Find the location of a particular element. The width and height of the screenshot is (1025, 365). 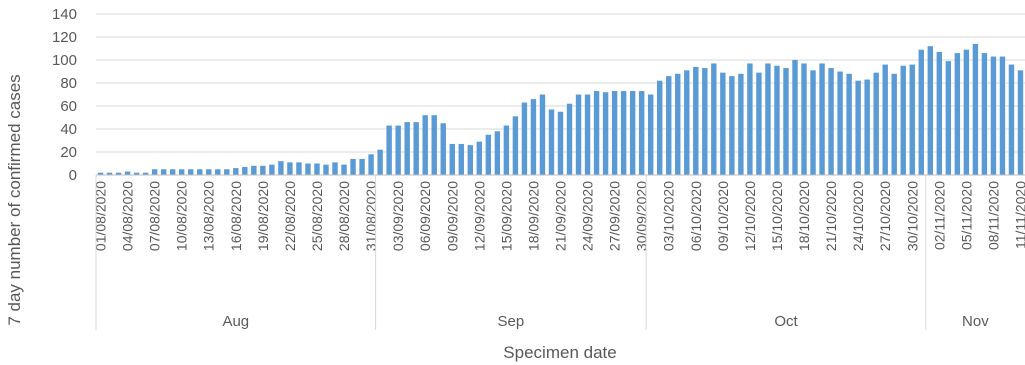

x-tick-label: 02/11/2020 is located at coordinates (939, 215).